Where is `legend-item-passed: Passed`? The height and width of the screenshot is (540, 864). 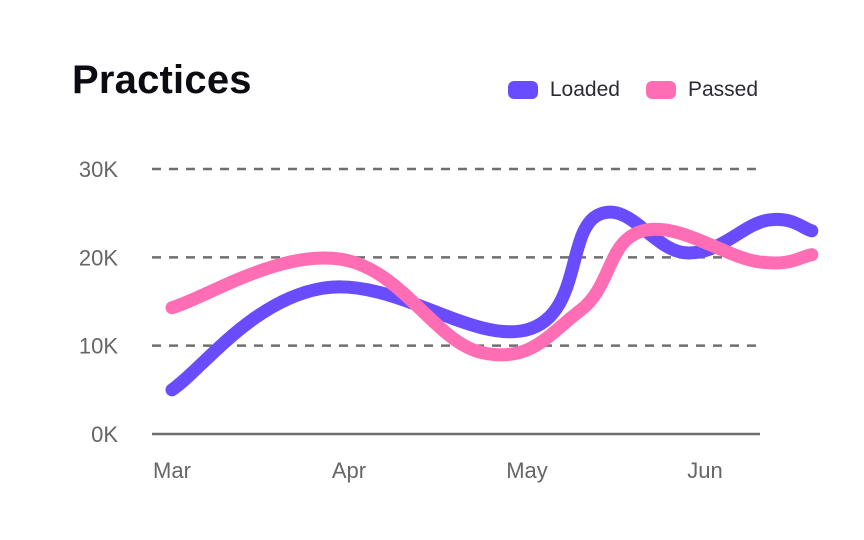
legend-item-passed: Passed is located at coordinates (701, 90).